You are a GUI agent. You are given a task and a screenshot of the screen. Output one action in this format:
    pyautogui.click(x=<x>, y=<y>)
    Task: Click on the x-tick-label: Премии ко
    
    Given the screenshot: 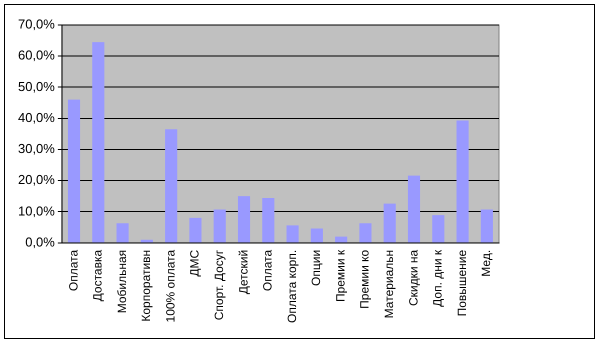 What is the action you would take?
    pyautogui.click(x=365, y=279)
    